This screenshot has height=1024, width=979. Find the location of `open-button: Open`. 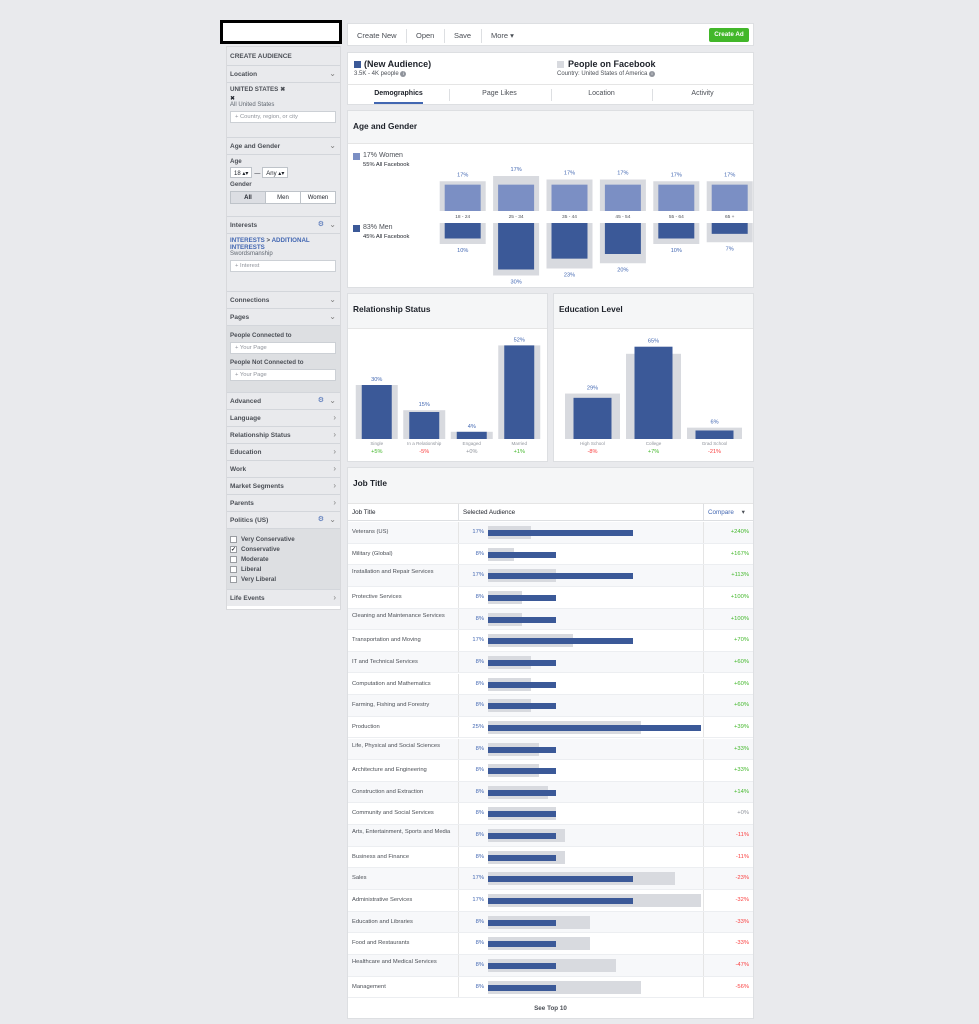

open-button: Open is located at coordinates (425, 35).